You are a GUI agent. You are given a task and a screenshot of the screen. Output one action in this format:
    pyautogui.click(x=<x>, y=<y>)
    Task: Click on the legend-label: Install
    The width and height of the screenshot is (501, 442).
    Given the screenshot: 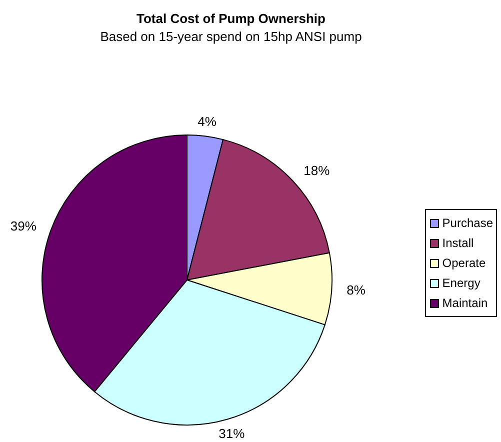 What is the action you would take?
    pyautogui.click(x=458, y=243)
    